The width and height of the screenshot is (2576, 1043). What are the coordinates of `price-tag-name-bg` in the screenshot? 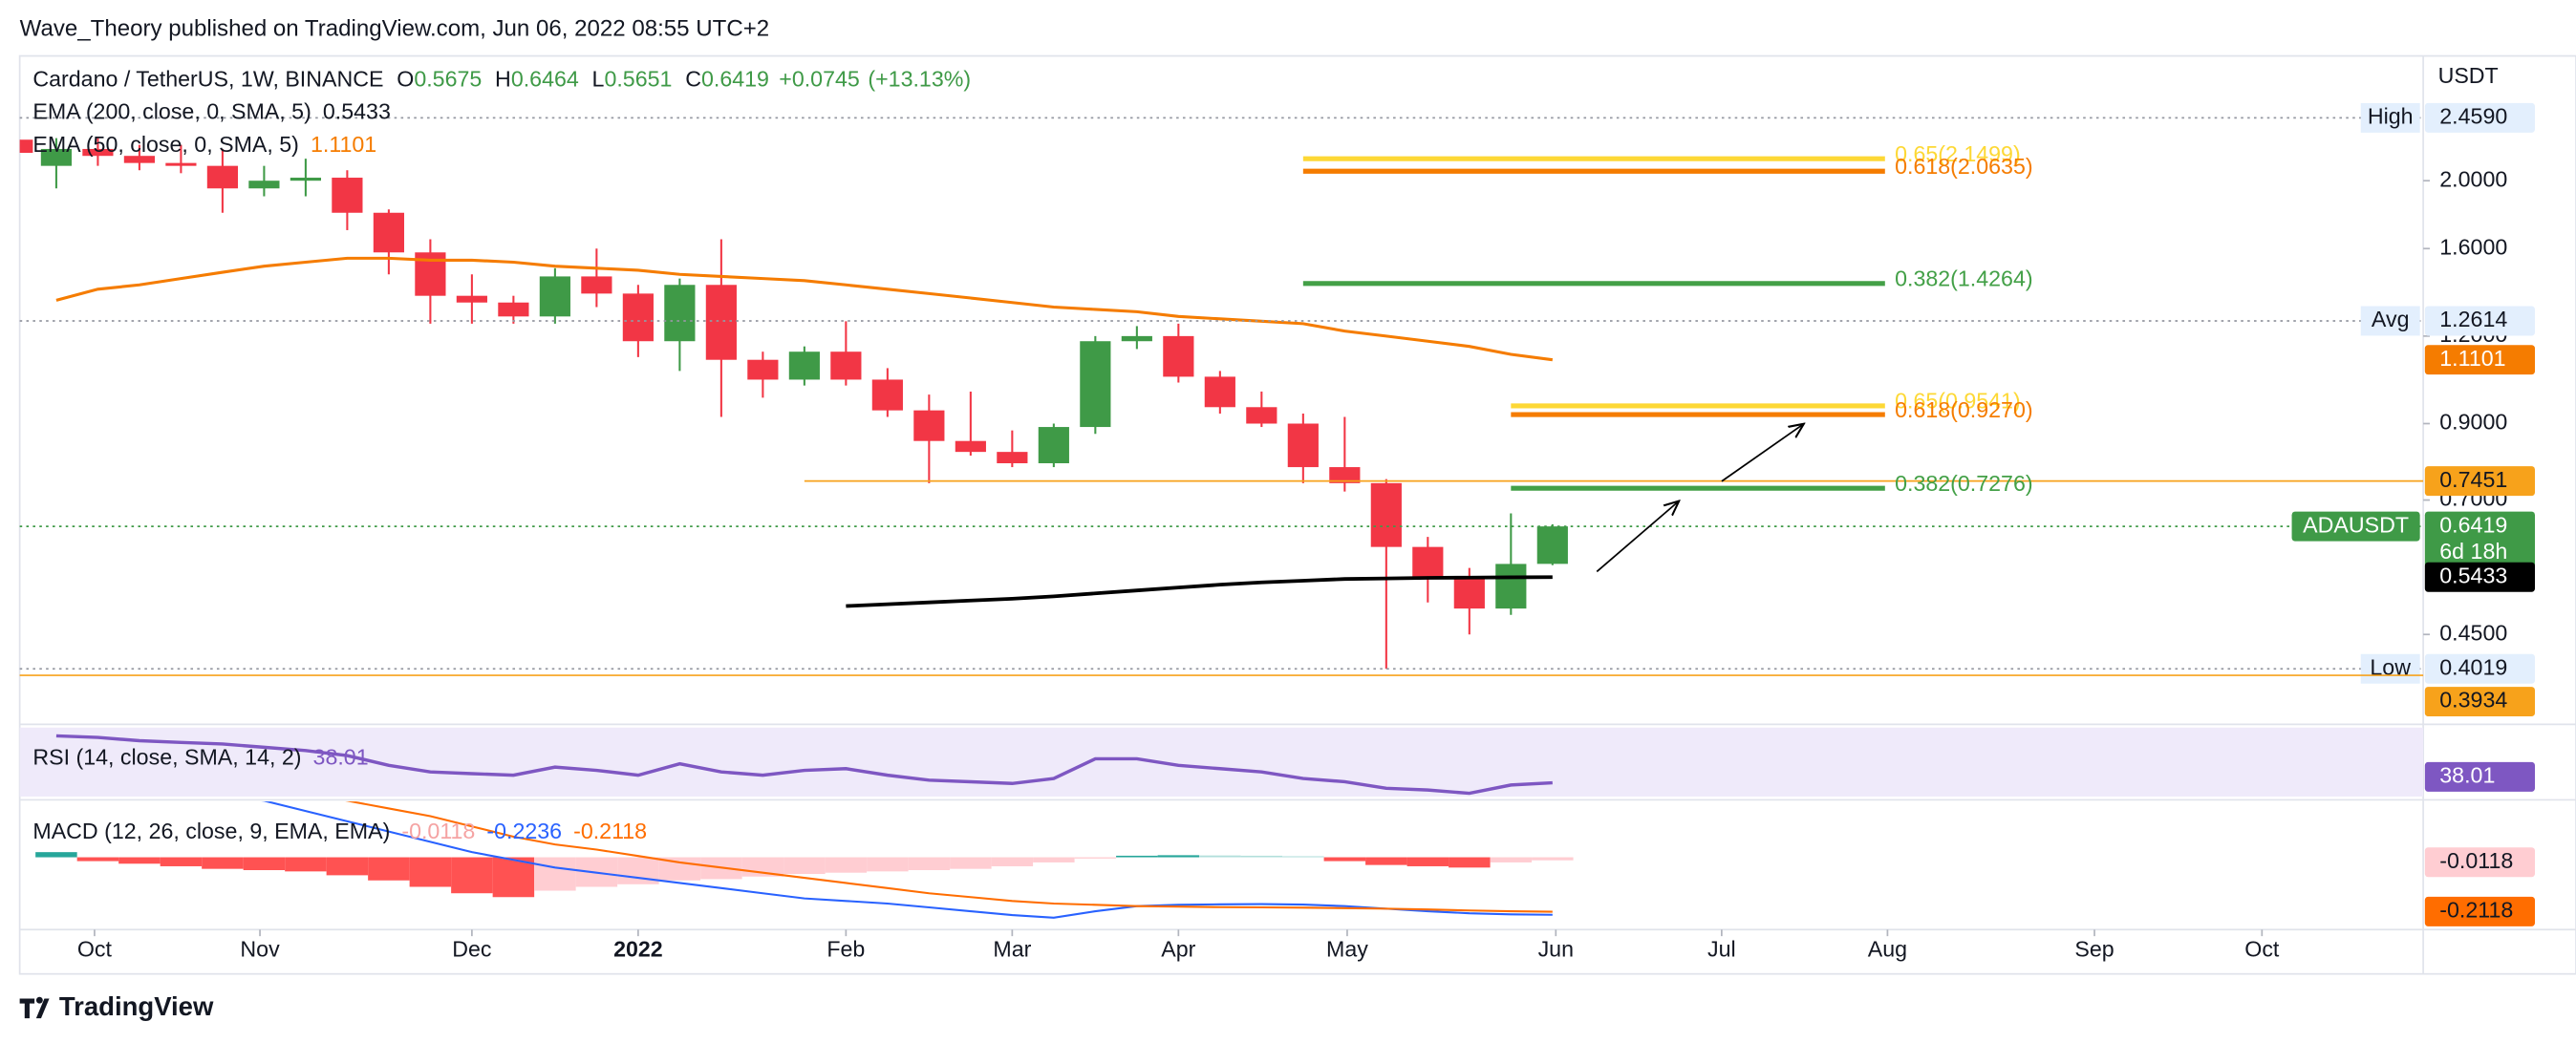 It's located at (2355, 527).